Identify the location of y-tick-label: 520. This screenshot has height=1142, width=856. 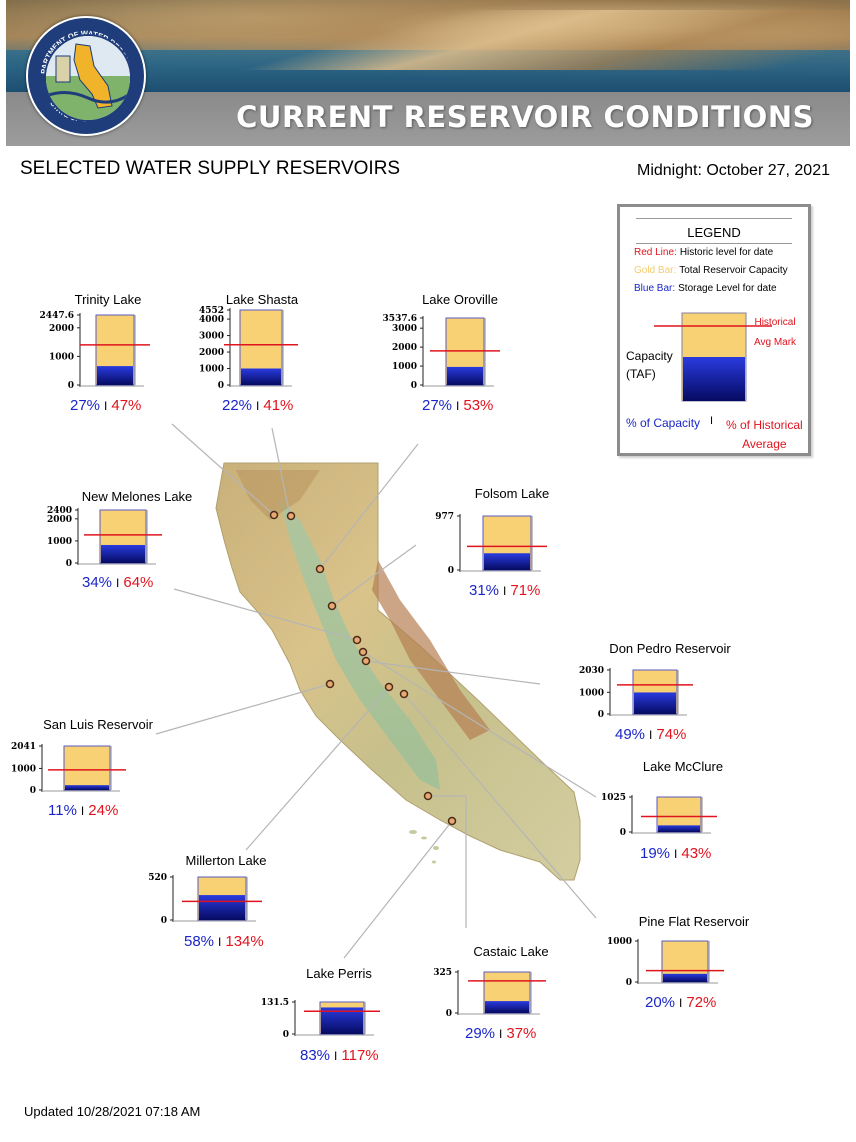
(157, 878).